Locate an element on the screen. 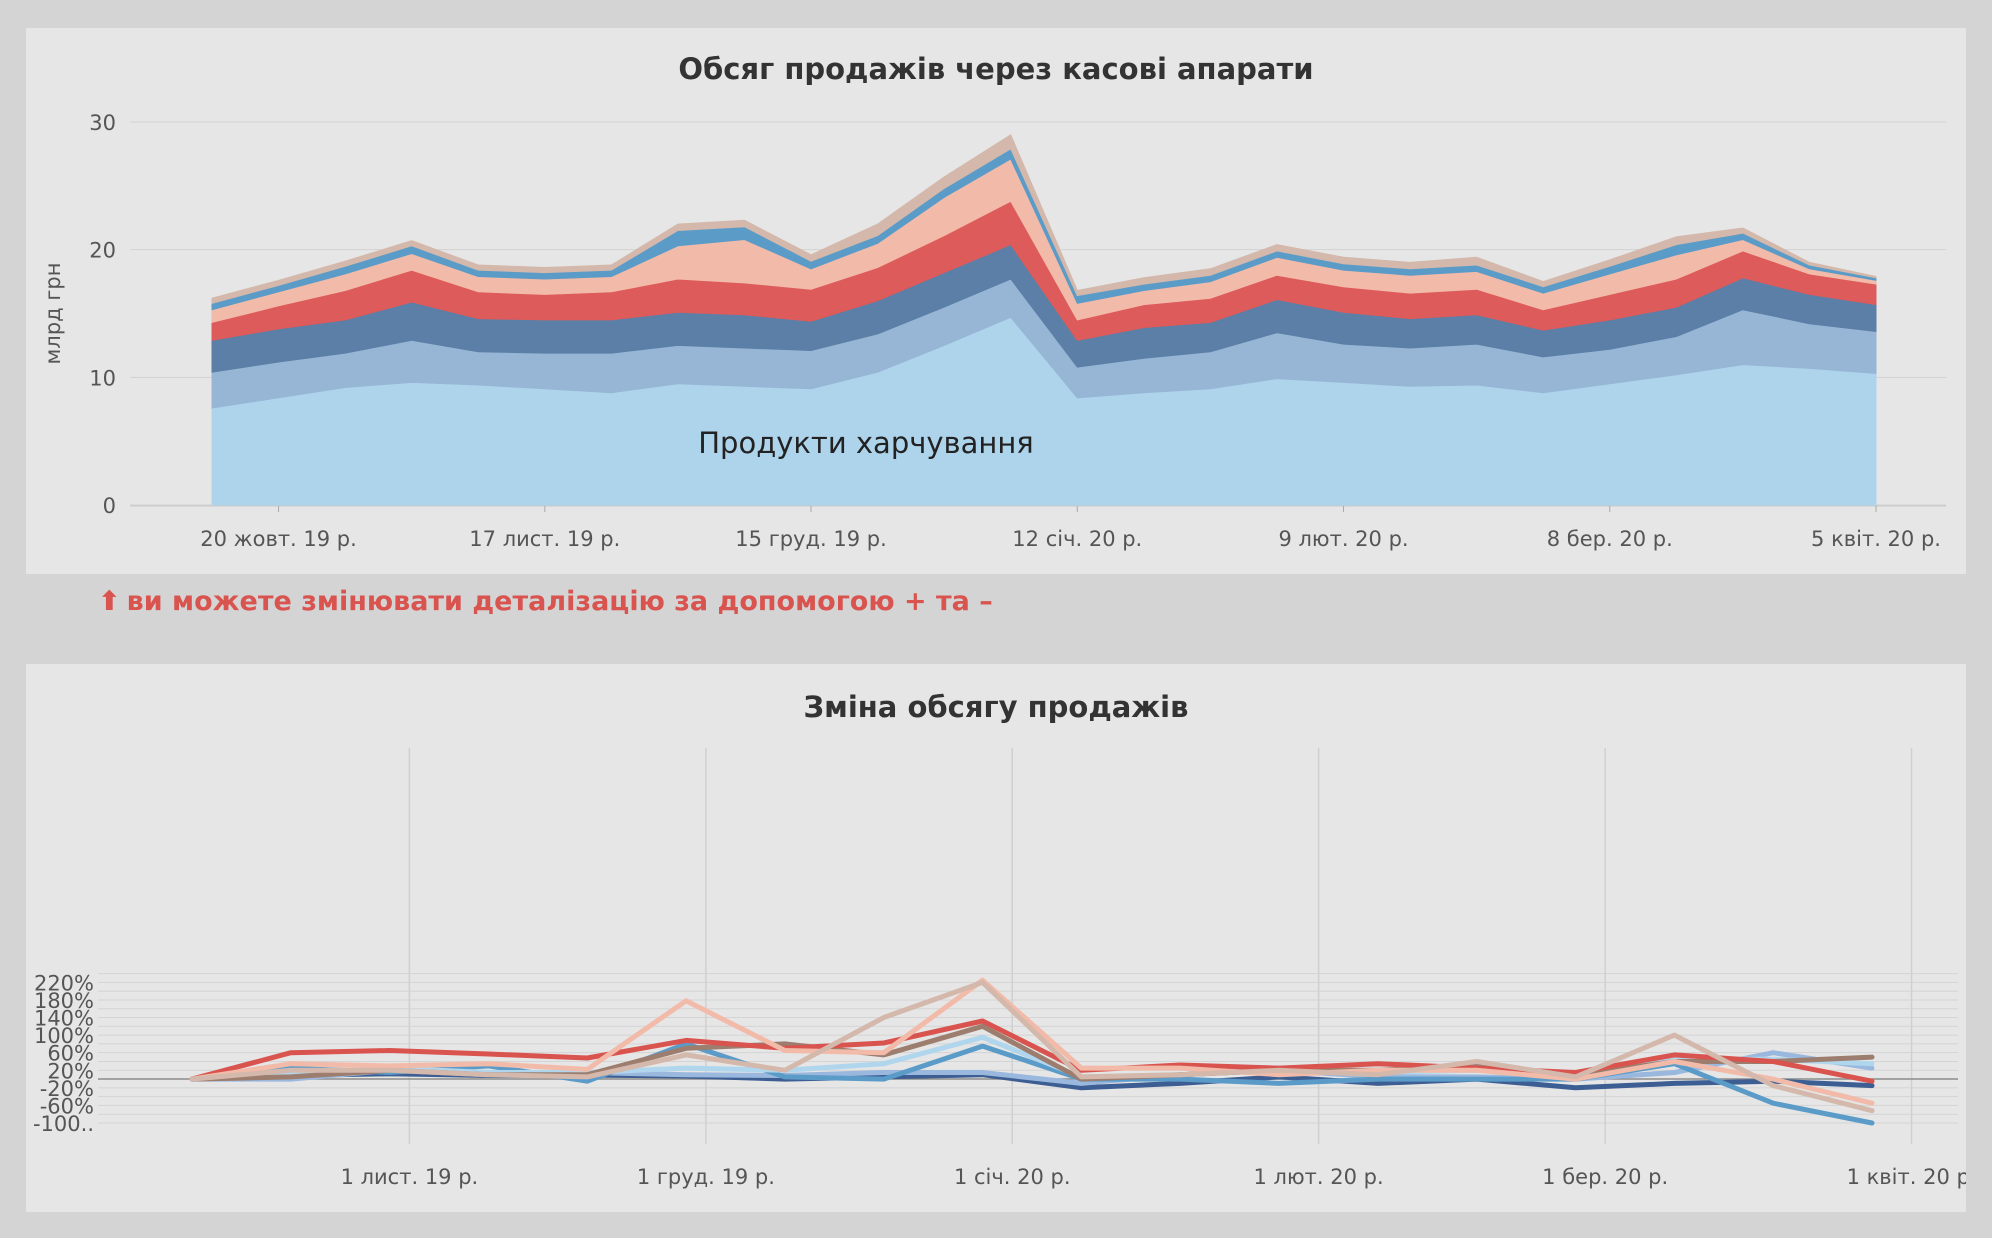 The height and width of the screenshot is (1238, 1992). x-tick-label: 1 лист. 19 р. is located at coordinates (410, 1177).